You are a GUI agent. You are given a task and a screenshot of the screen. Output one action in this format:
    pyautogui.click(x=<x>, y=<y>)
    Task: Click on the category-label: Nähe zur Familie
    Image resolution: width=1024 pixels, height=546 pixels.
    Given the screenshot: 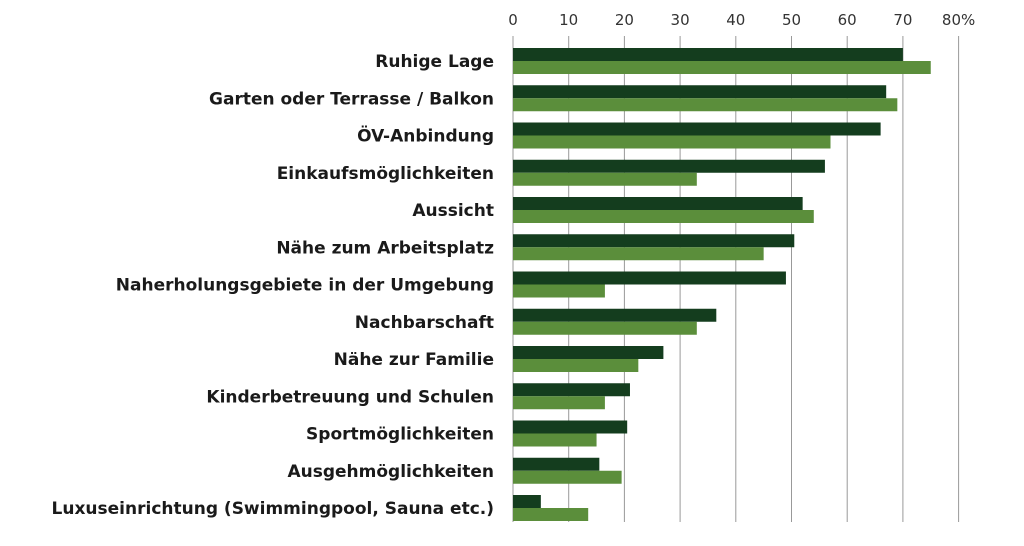 What is the action you would take?
    pyautogui.click(x=414, y=360)
    